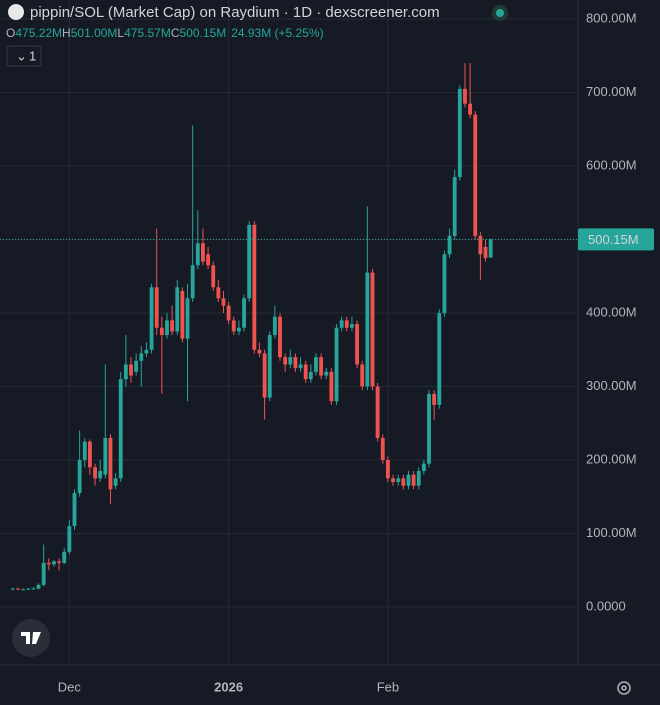 Image resolution: width=660 pixels, height=705 pixels. I want to click on settings-icon, so click(624, 688).